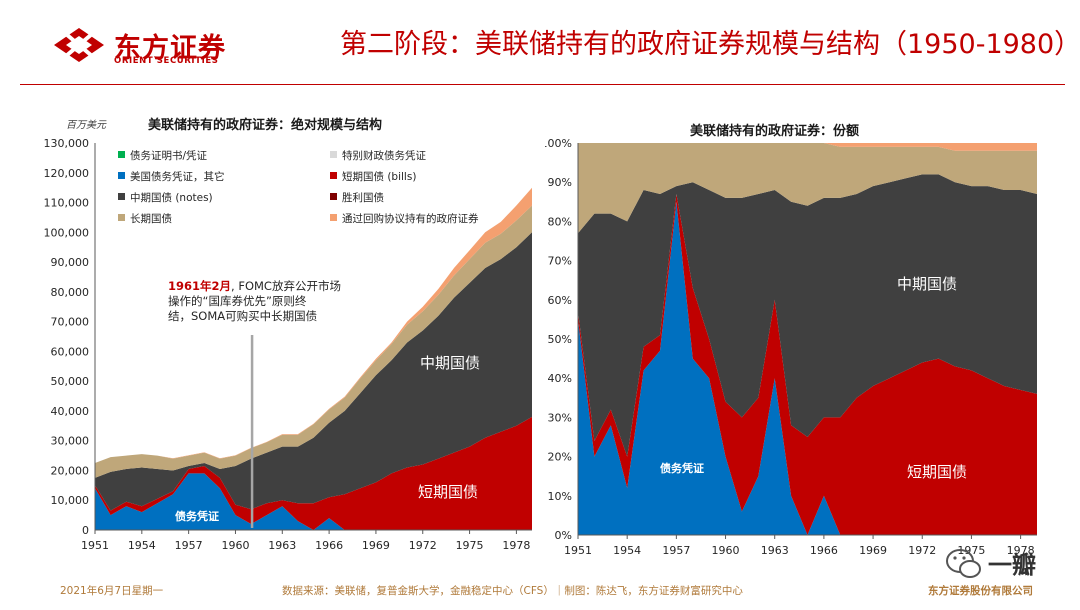 This screenshot has height=610, width=1080. Describe the element at coordinates (980, 591) in the screenshot. I see `footer-company: 东方证券股份有限公司` at that location.